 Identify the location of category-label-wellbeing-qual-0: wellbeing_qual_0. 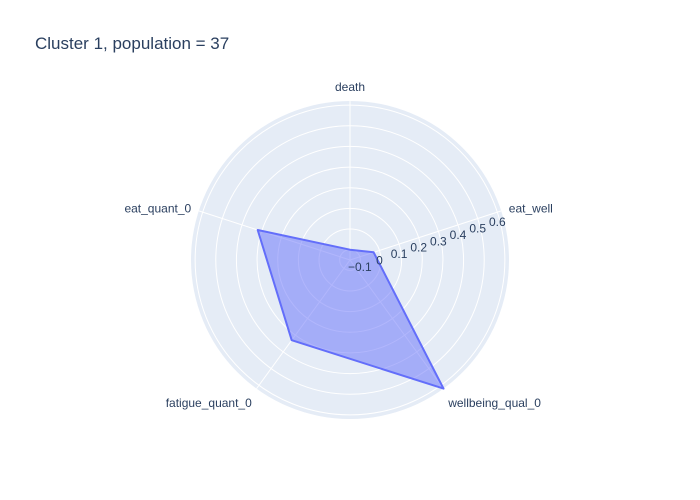
(494, 403).